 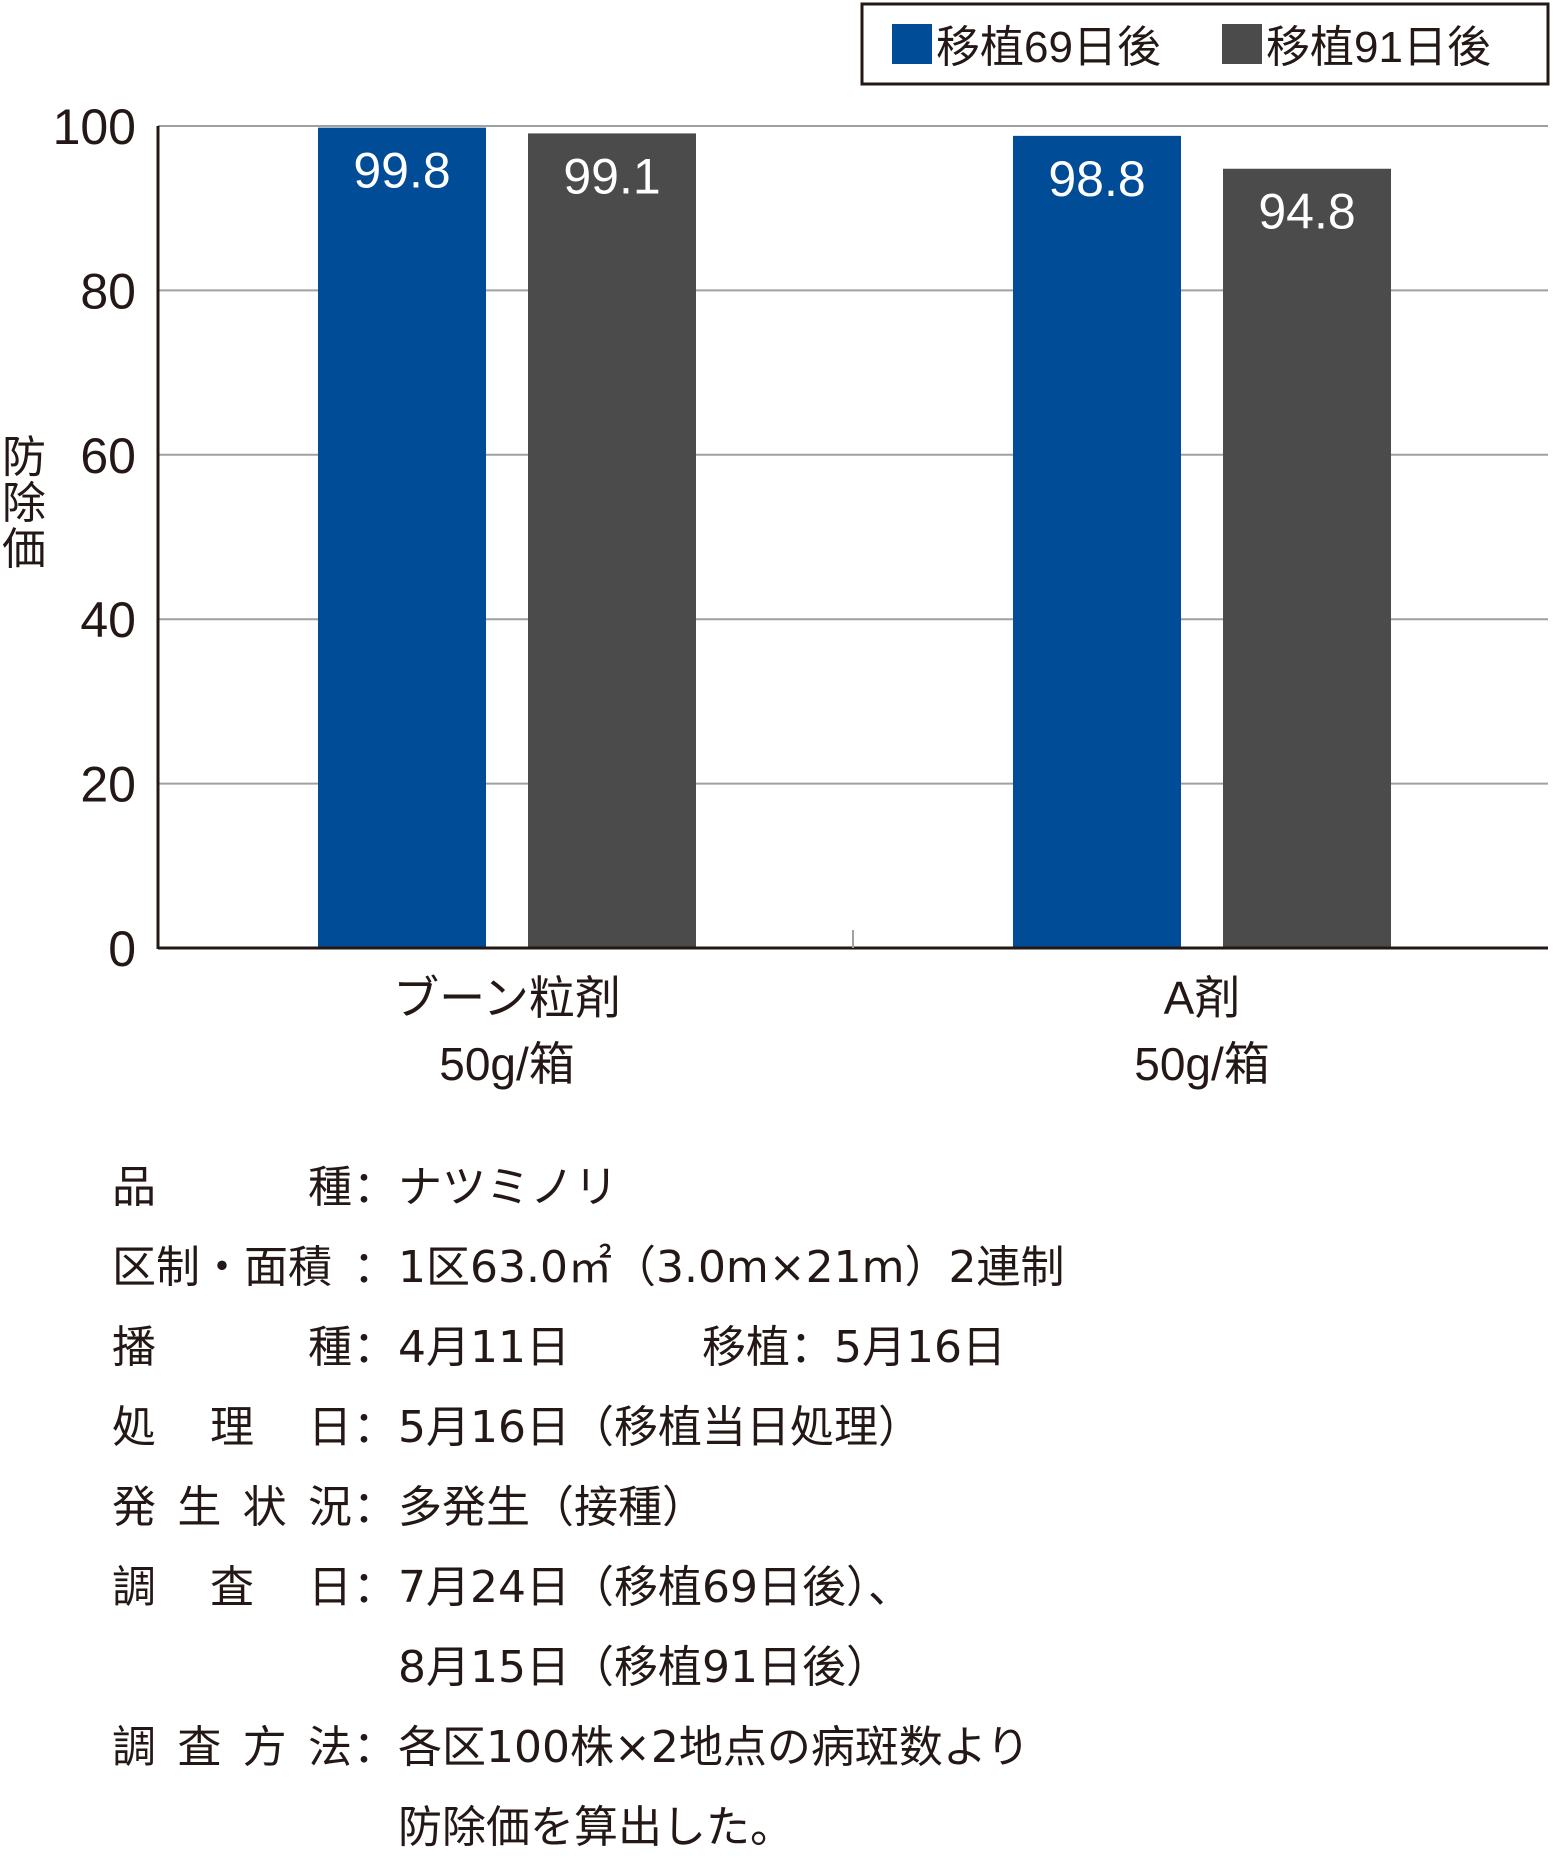 I want to click on y-tick-label: 80, so click(x=108, y=291).